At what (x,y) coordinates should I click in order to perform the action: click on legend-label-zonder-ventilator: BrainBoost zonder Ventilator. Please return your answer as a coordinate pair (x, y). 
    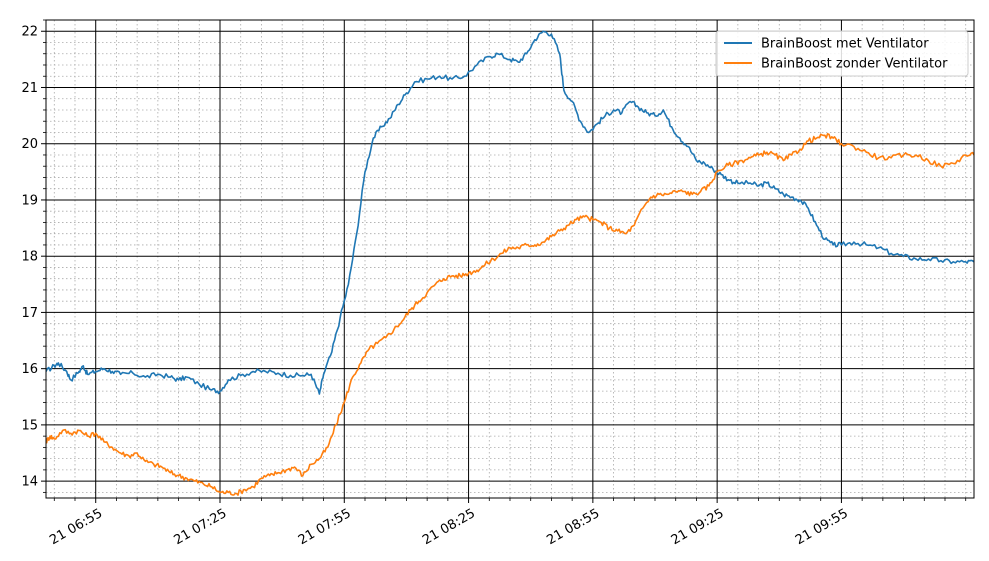
    Looking at the image, I should click on (854, 64).